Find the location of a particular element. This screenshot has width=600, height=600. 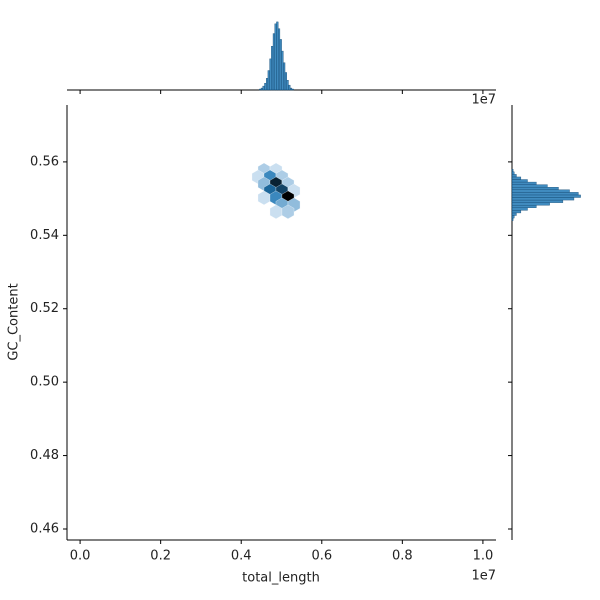

x-offset-label: 1e7 is located at coordinates (483, 576).